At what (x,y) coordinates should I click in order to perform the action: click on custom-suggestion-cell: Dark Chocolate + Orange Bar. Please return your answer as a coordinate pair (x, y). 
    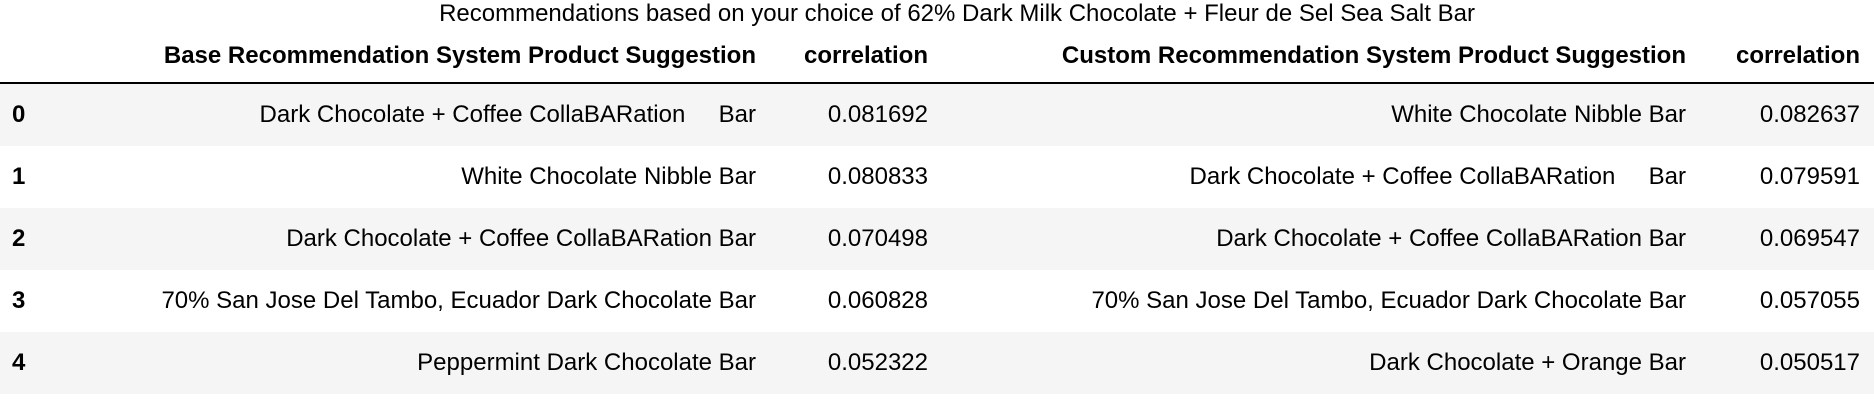
    Looking at the image, I should click on (1321, 363).